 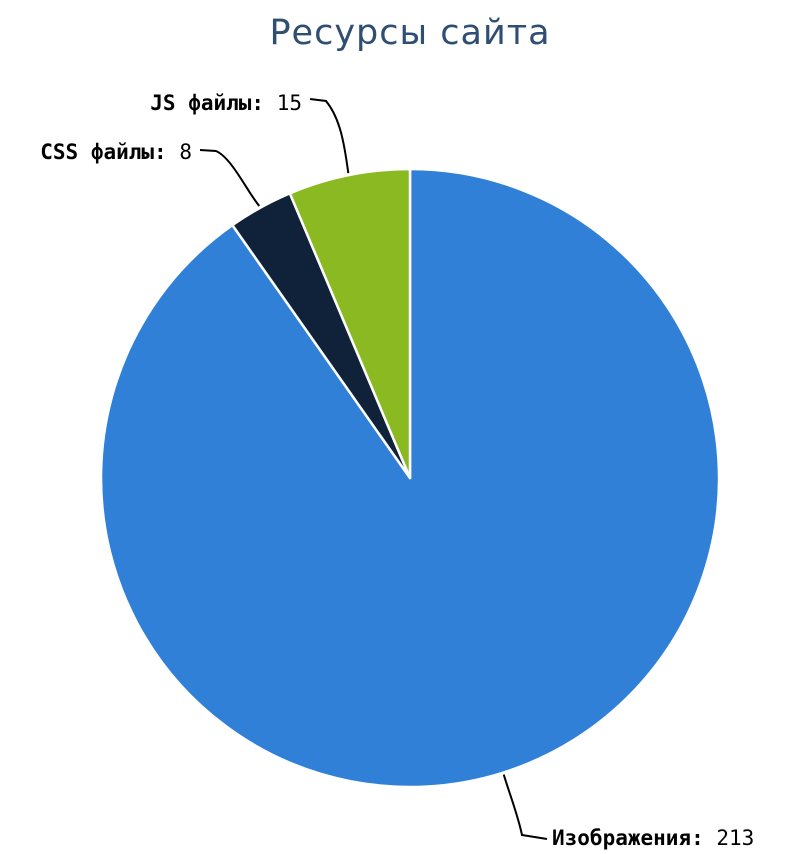 I want to click on slice-0-label-value: 213, so click(x=735, y=838).